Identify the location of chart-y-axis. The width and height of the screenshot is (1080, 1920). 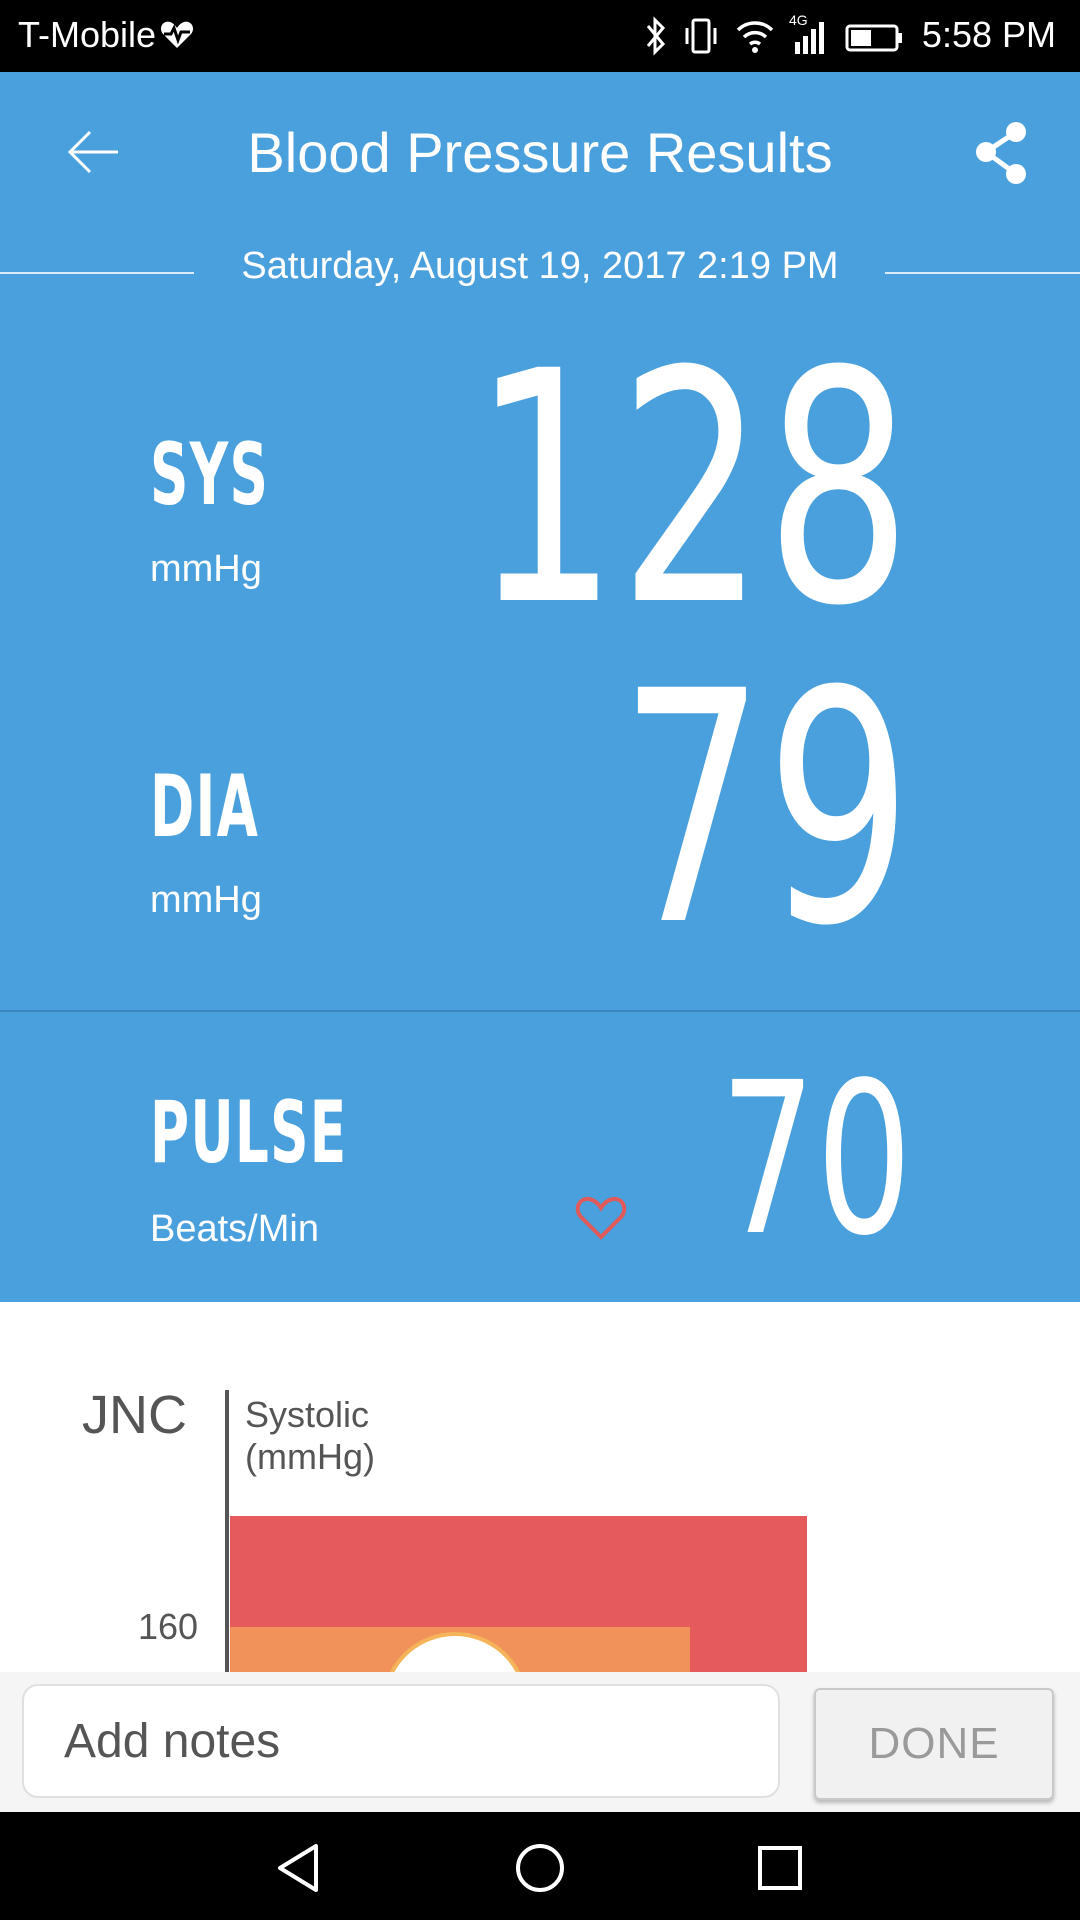
(227, 1531).